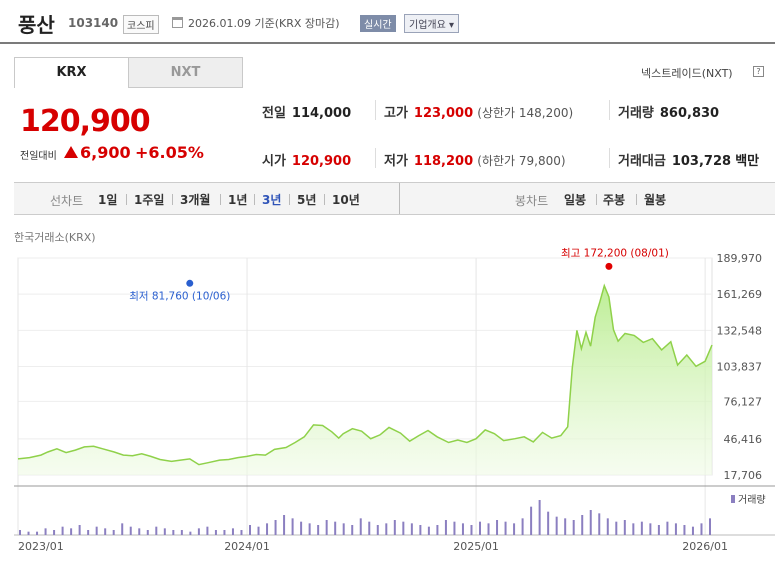 The image size is (775, 561). What do you see at coordinates (476, 546) in the screenshot?
I see `x-tick-label: 2025/01` at bounding box center [476, 546].